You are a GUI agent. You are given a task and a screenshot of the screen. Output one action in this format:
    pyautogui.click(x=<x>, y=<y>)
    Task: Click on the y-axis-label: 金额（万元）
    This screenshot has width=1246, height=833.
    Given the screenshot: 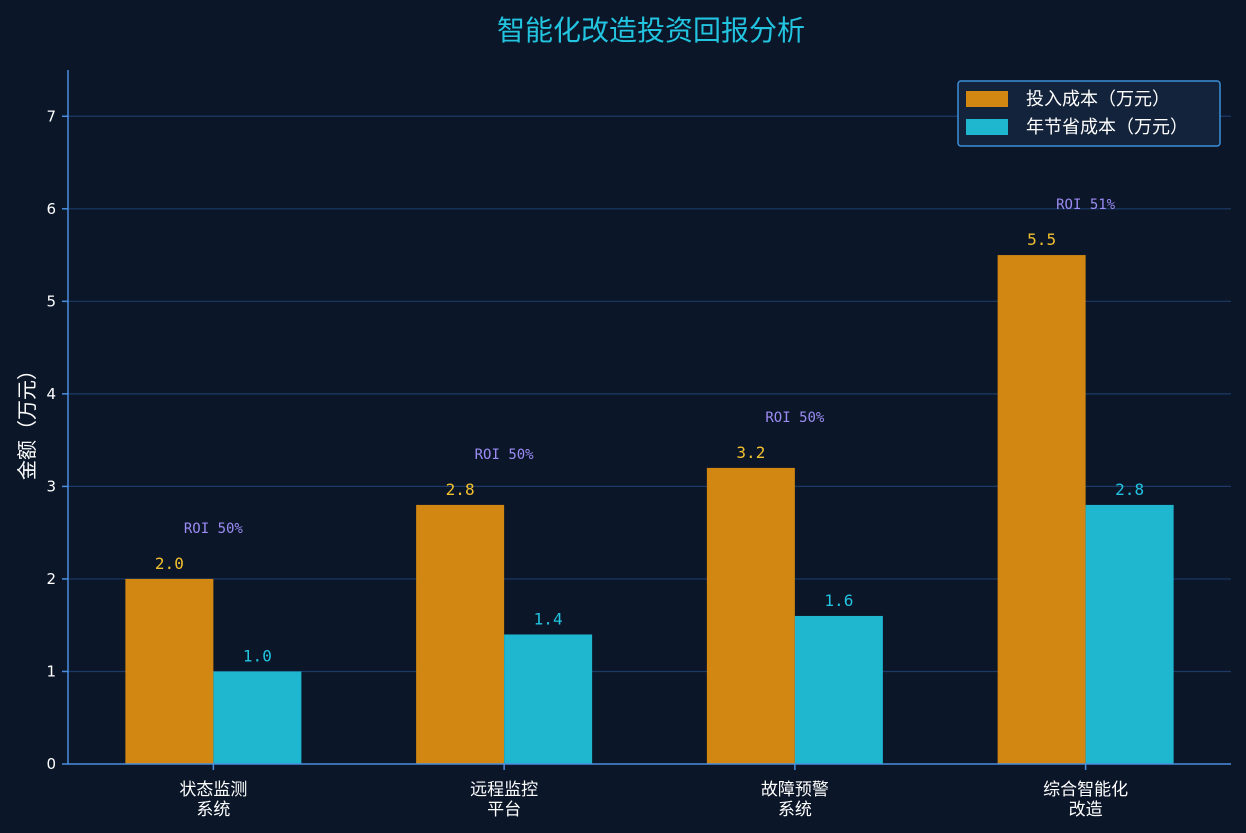 What is the action you would take?
    pyautogui.click(x=27, y=420)
    